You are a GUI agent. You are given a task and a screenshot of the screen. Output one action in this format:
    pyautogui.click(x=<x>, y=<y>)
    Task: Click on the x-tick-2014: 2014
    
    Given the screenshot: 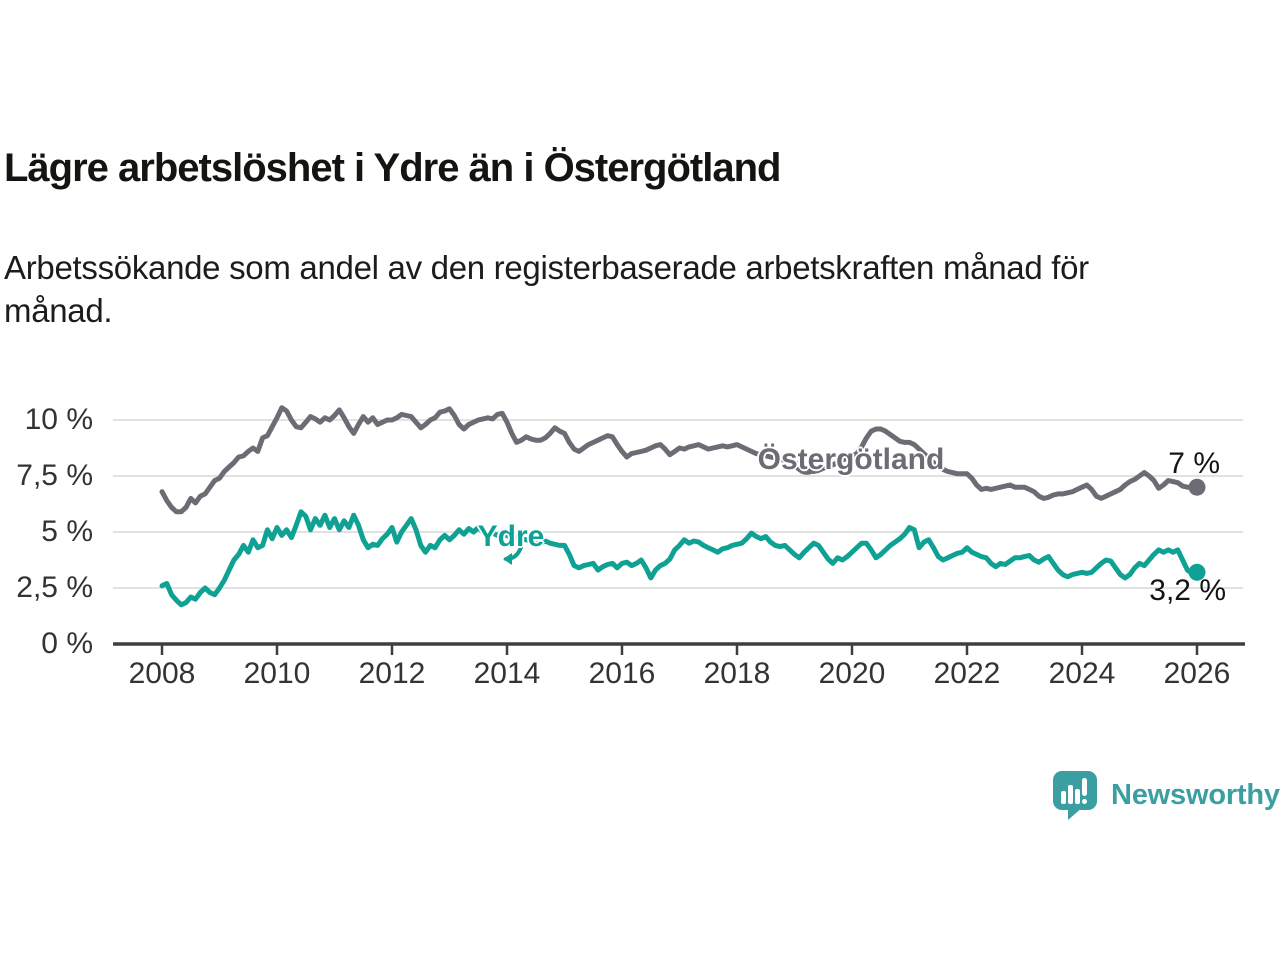 What is the action you would take?
    pyautogui.click(x=507, y=673)
    